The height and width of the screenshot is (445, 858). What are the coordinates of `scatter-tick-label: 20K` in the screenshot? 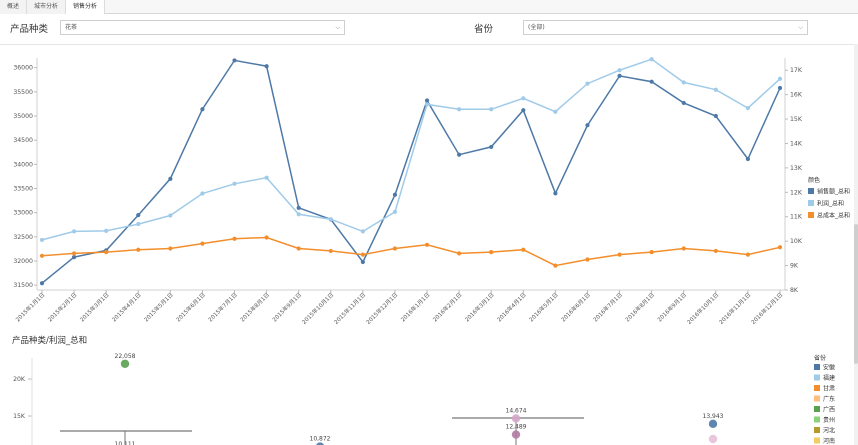 It's located at (19, 379).